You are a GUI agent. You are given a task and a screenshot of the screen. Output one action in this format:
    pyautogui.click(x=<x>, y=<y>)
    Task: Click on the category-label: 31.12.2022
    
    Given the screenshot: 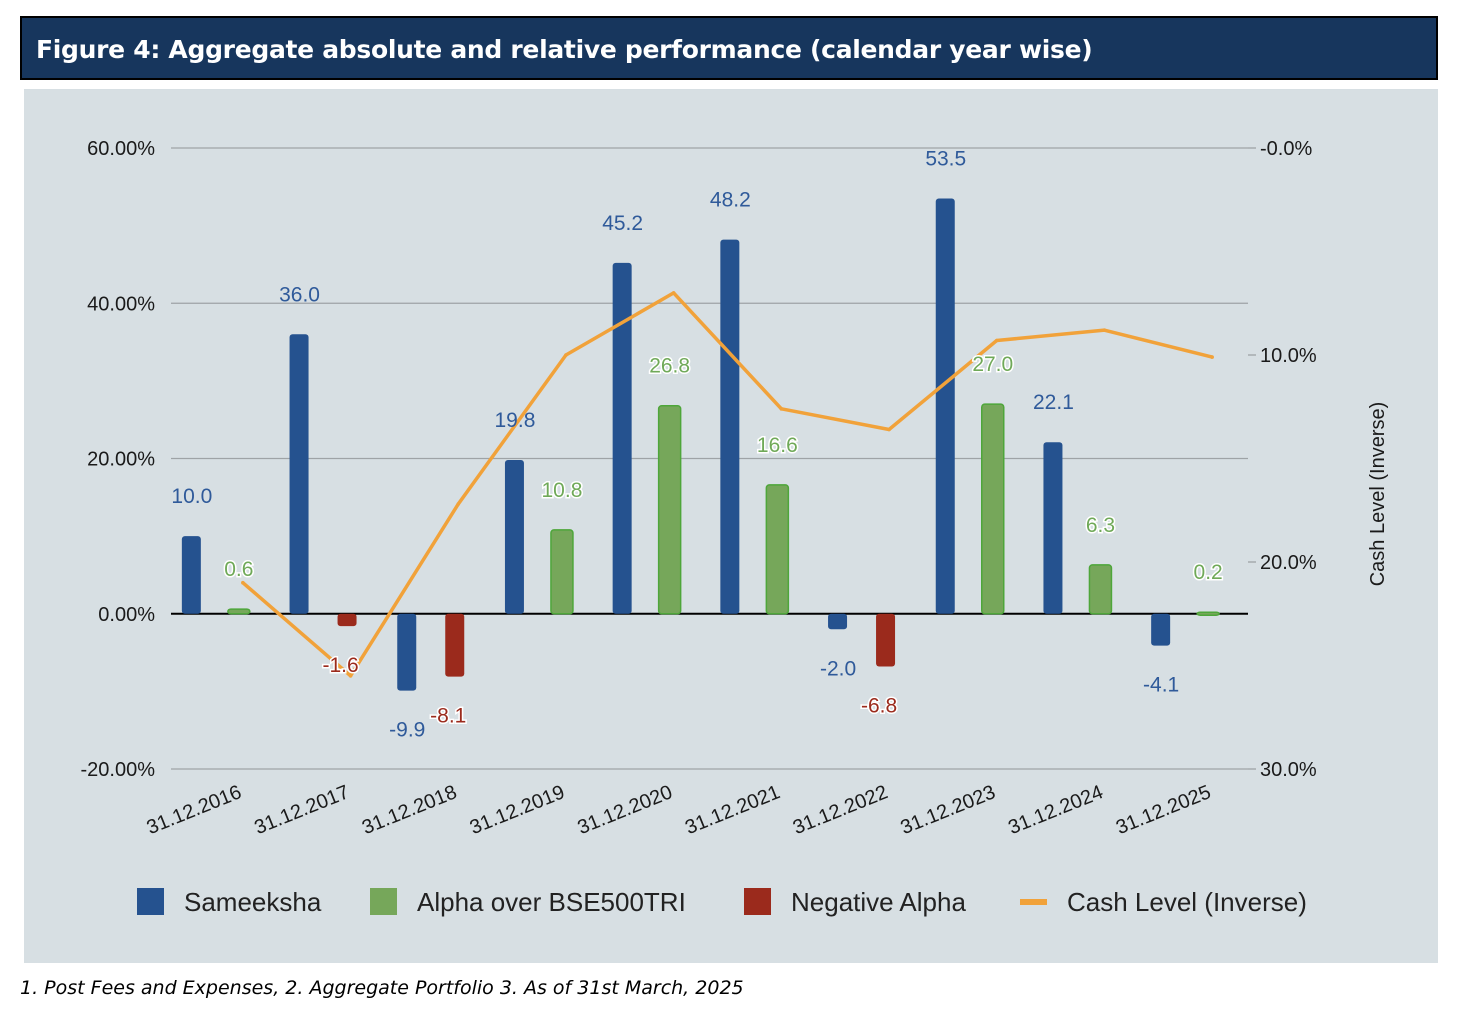 What is the action you would take?
    pyautogui.click(x=840, y=810)
    